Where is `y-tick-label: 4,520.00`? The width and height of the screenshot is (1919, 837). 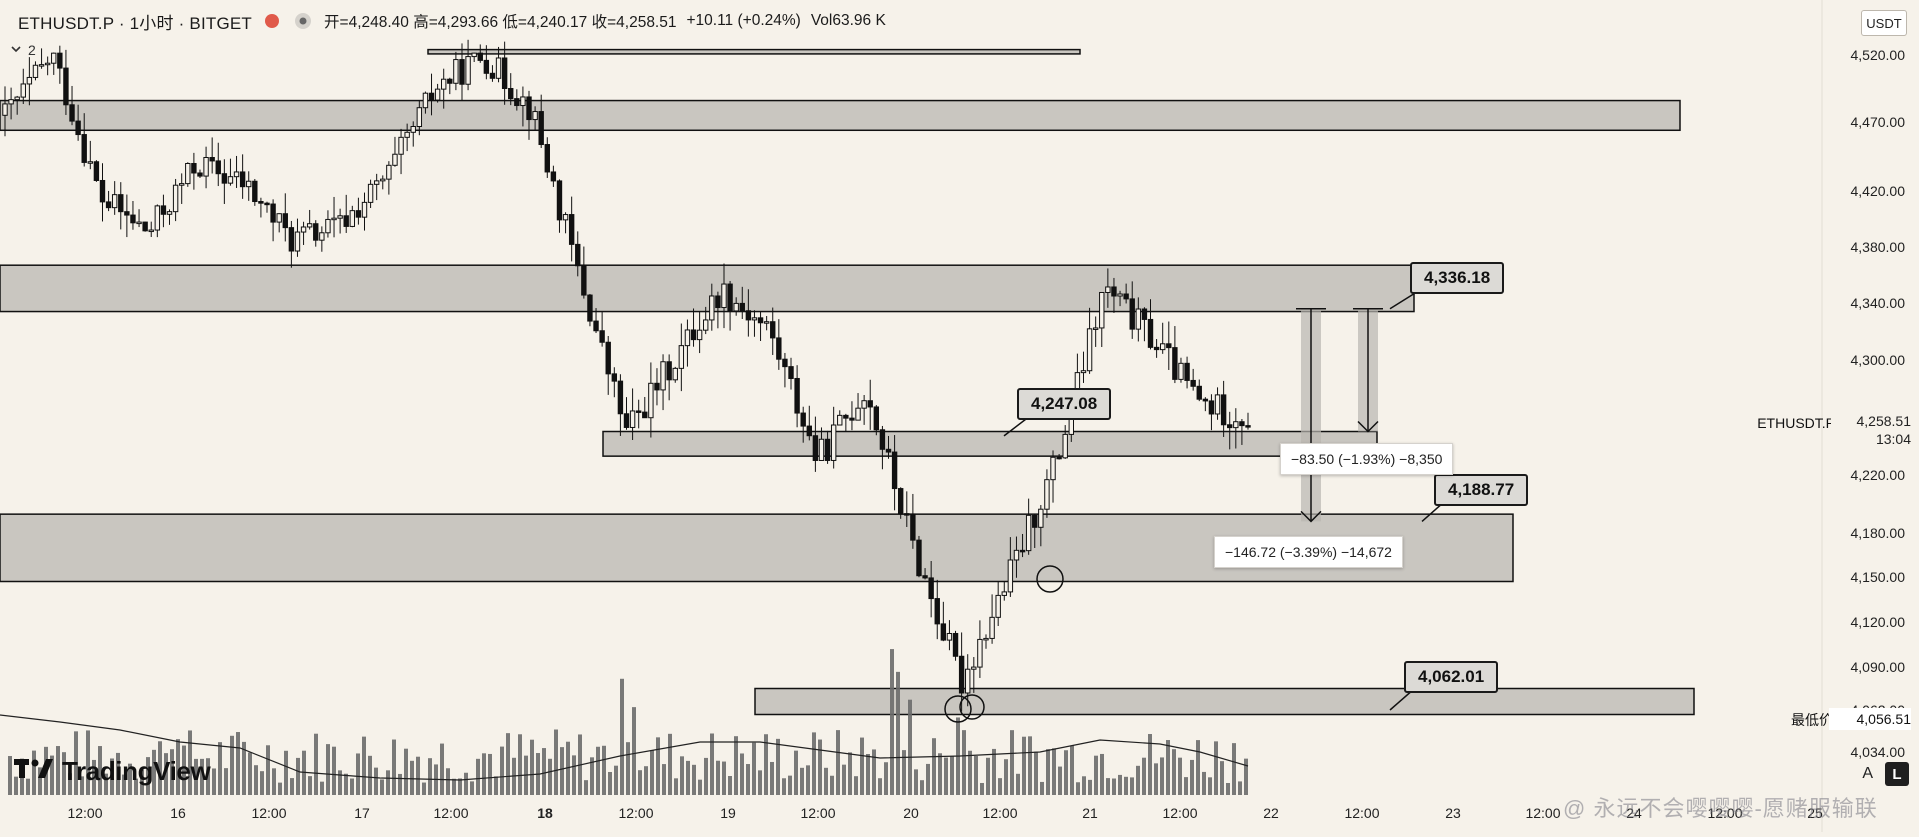
y-tick-label: 4,520.00 is located at coordinates (1878, 55).